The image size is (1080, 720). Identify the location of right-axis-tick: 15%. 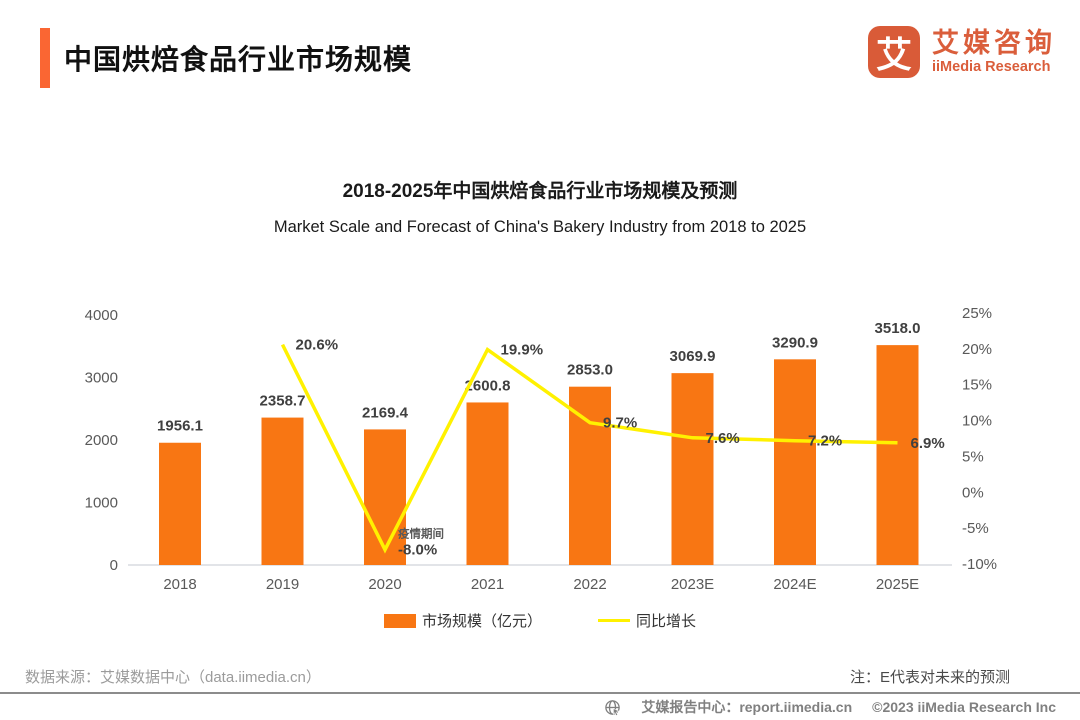
(977, 385).